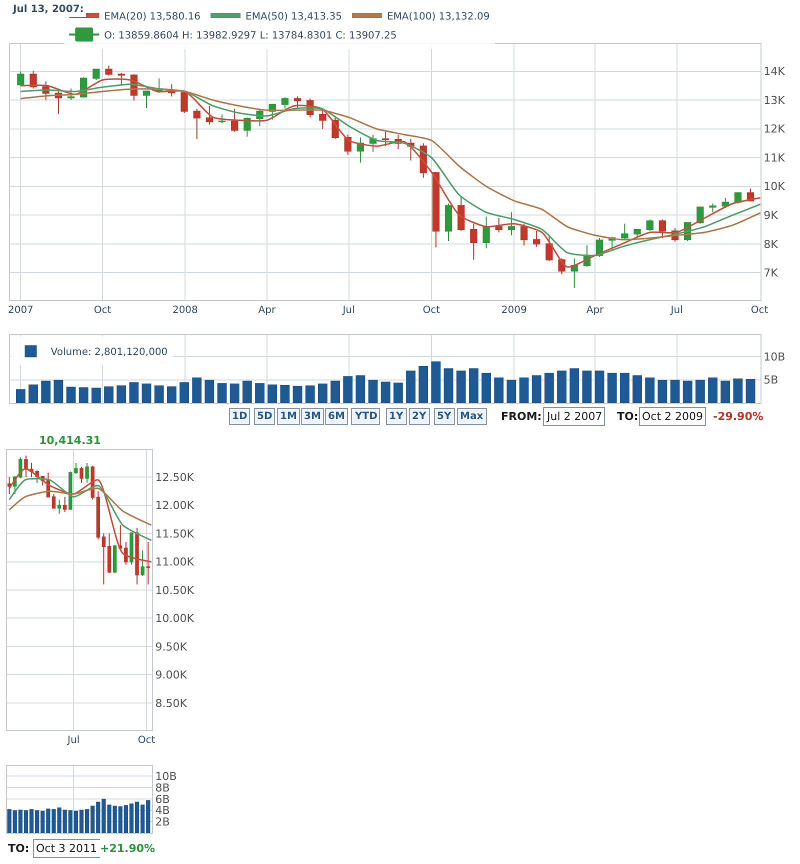 The image size is (800, 864). I want to click on text: FROM:, so click(521, 416).